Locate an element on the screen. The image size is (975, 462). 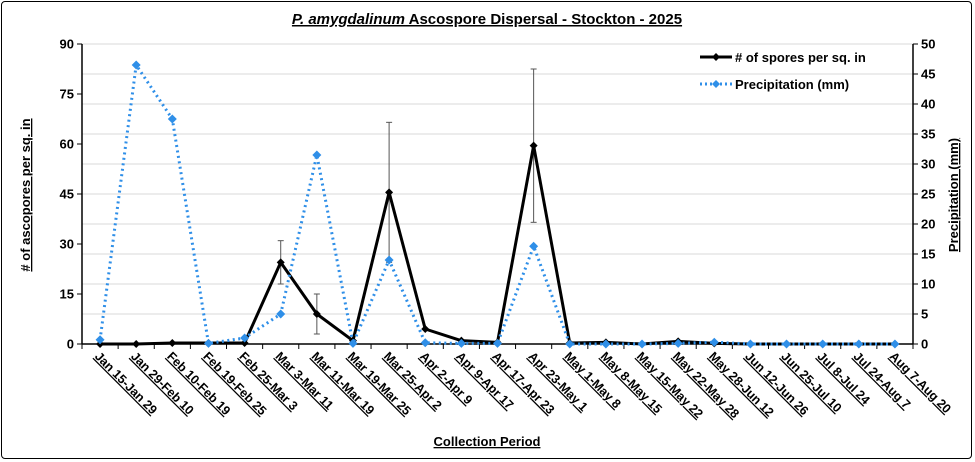
x-axis-label: Collection Period is located at coordinates (487, 441).